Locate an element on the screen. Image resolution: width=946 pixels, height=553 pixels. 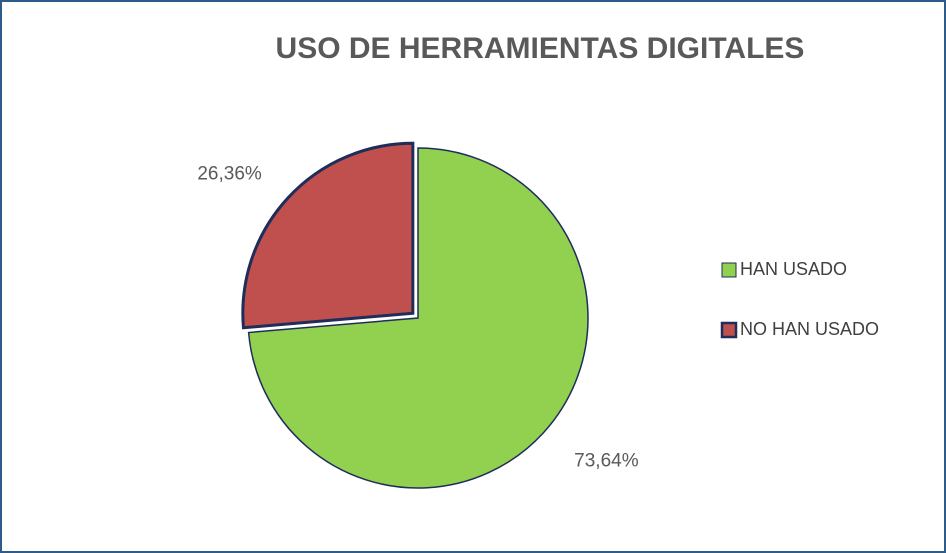
legend-label: HAN USADO is located at coordinates (793, 269).